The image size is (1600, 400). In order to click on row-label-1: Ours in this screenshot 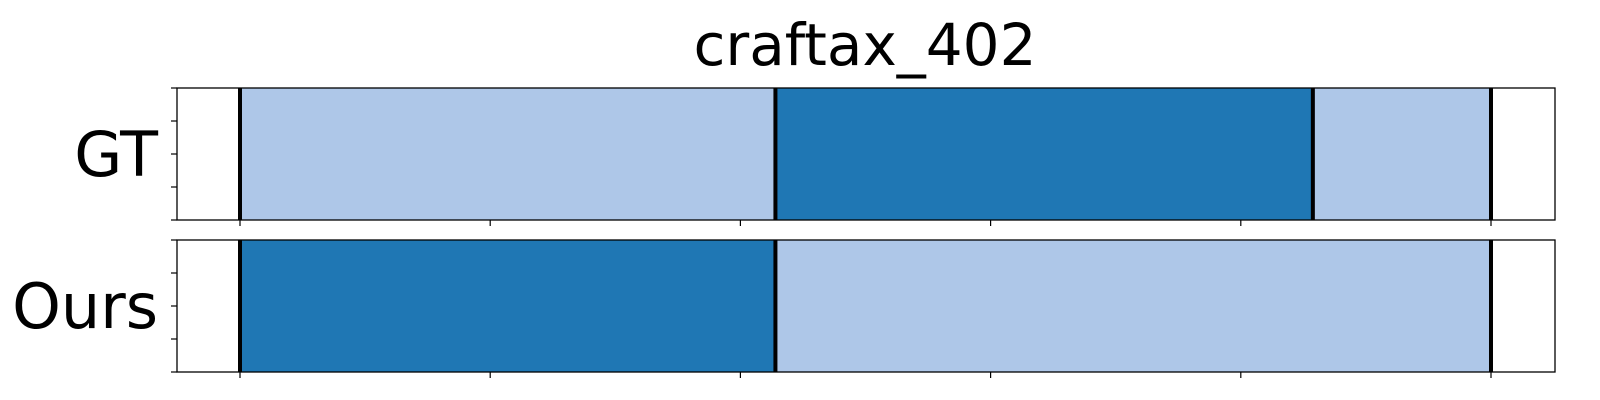, I will do `click(85, 306)`.